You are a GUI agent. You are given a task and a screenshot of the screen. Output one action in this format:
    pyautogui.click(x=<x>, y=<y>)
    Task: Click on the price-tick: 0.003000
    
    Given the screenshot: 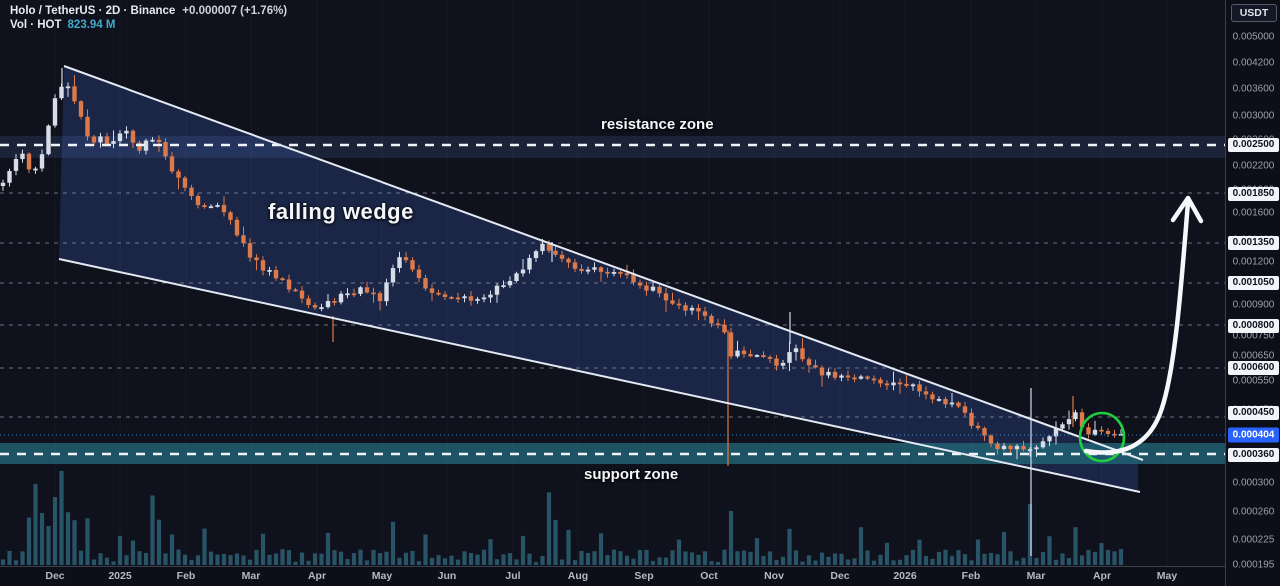 What is the action you would take?
    pyautogui.click(x=1253, y=116)
    